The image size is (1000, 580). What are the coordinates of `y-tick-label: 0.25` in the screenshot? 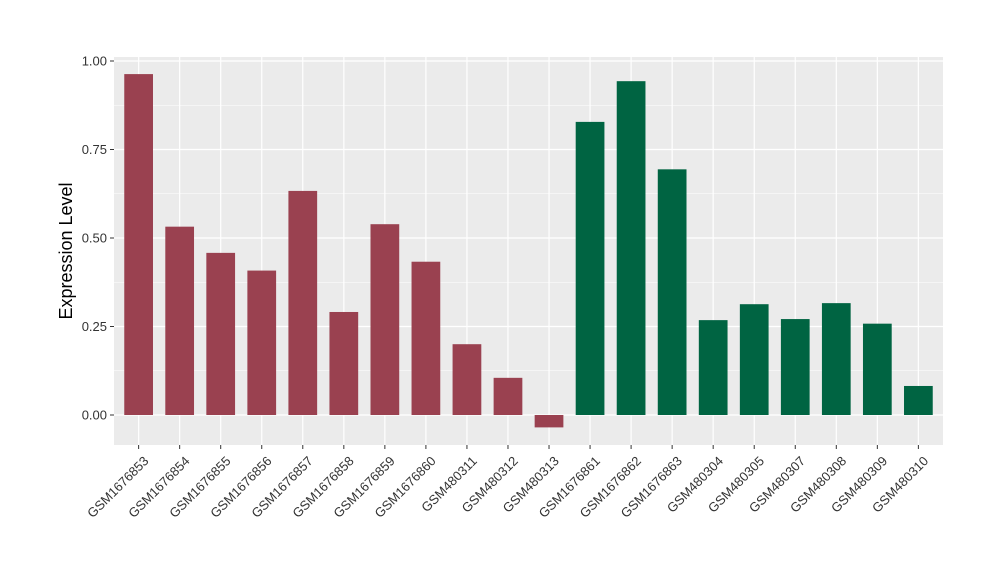 It's located at (94, 326).